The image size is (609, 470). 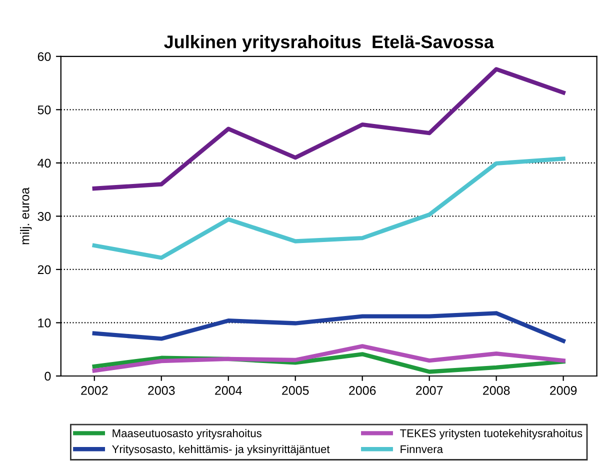 What do you see at coordinates (491, 434) in the screenshot?
I see `legend-label: TEKES yritysten tuotekehitysrahoitus` at bounding box center [491, 434].